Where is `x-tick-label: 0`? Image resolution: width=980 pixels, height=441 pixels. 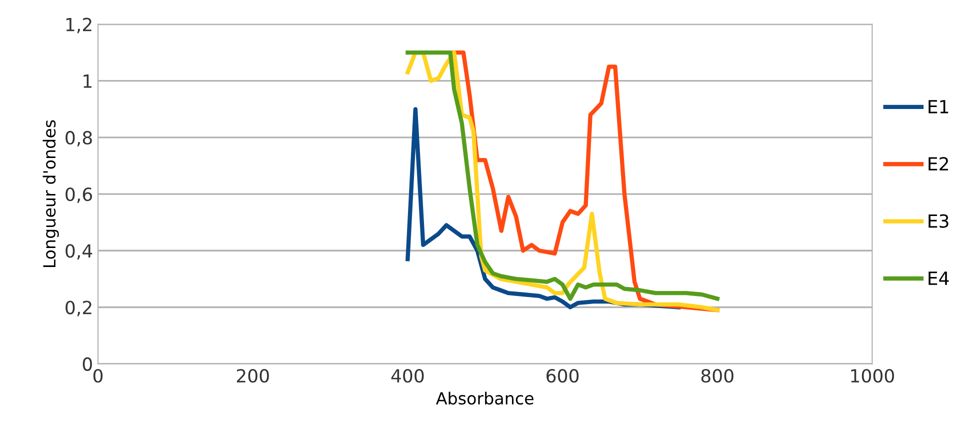
x-tick-label: 0 is located at coordinates (98, 376).